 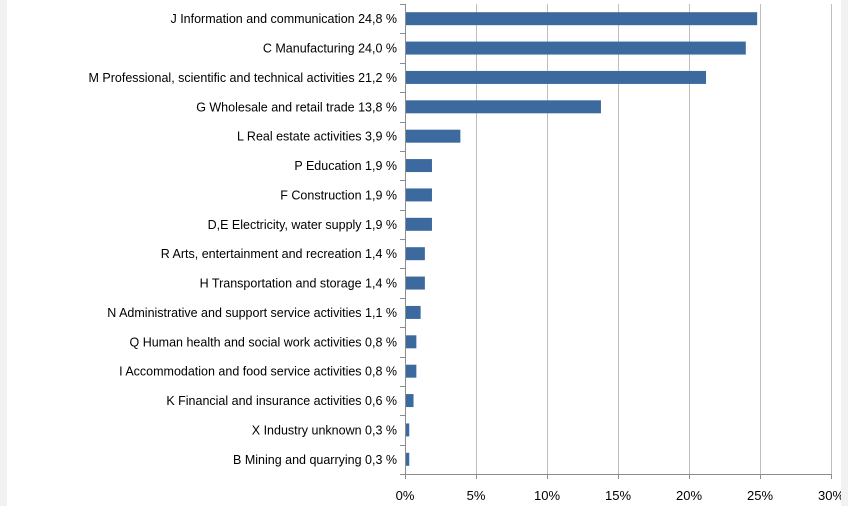 What do you see at coordinates (405, 495) in the screenshot?
I see `x-tick-label: 0%` at bounding box center [405, 495].